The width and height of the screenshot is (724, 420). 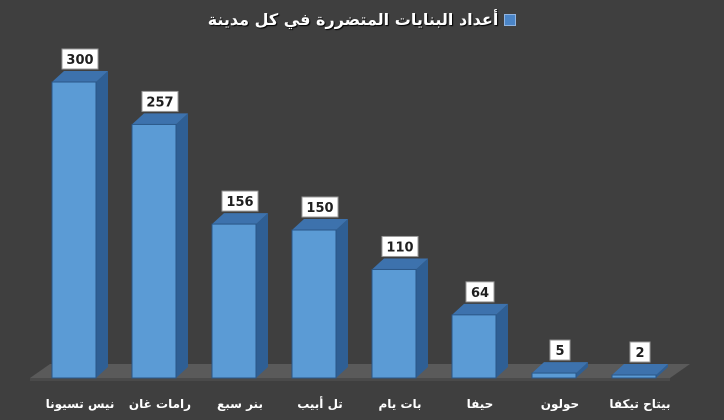 I want to click on data-label-2: 156, so click(x=239, y=202).